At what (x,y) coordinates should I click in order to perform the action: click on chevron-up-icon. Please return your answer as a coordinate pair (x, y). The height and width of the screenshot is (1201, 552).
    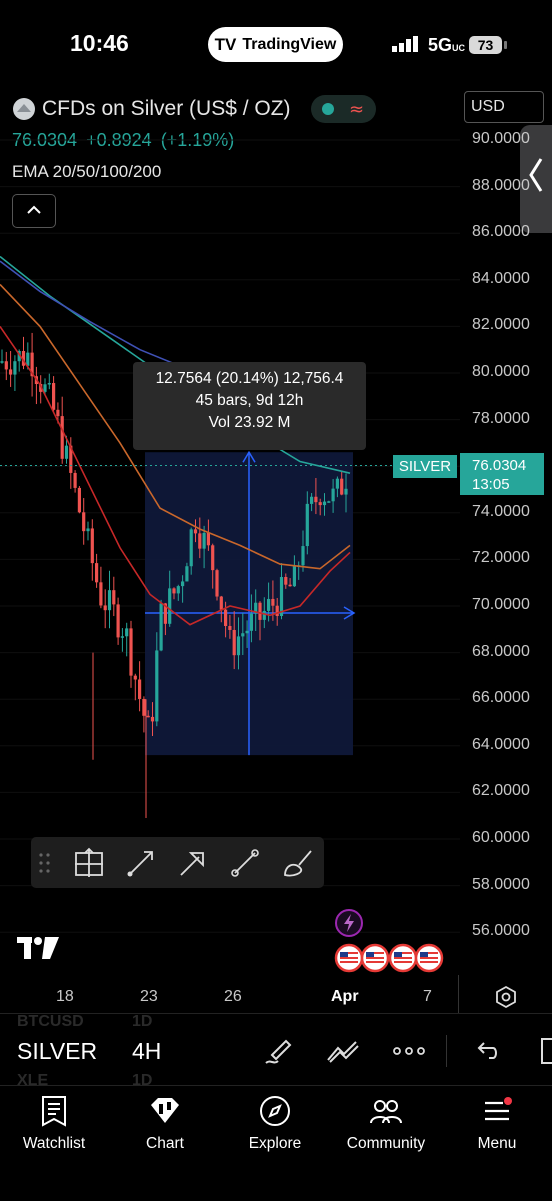
    Looking at the image, I should click on (34, 211).